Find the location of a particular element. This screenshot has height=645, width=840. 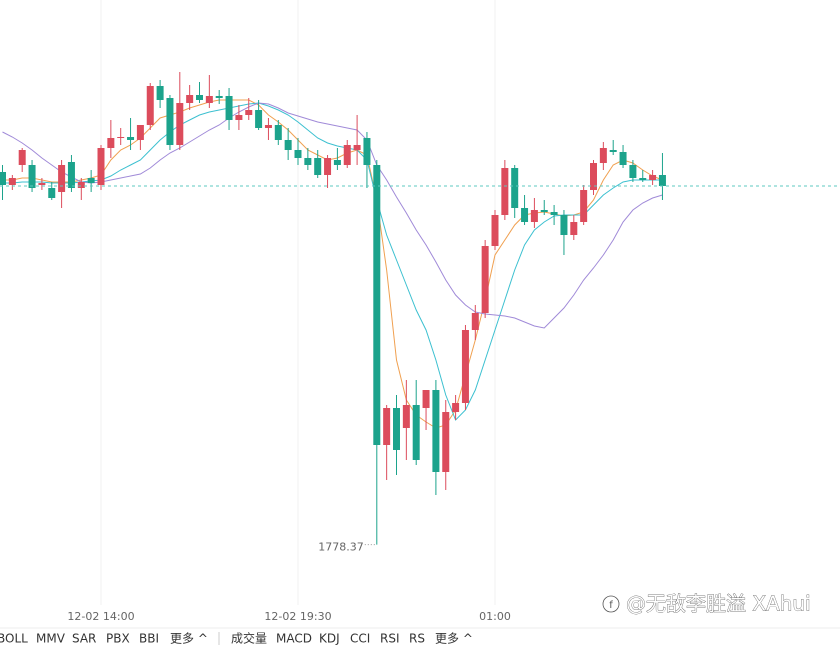

indicator-button: MMV is located at coordinates (51, 638).